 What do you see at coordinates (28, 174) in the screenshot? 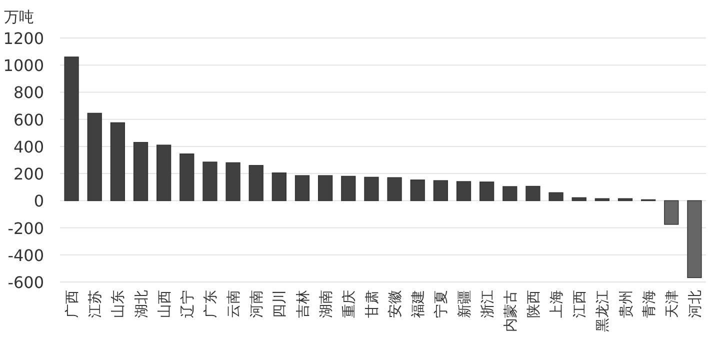
I see `y-tick-label: 200` at bounding box center [28, 174].